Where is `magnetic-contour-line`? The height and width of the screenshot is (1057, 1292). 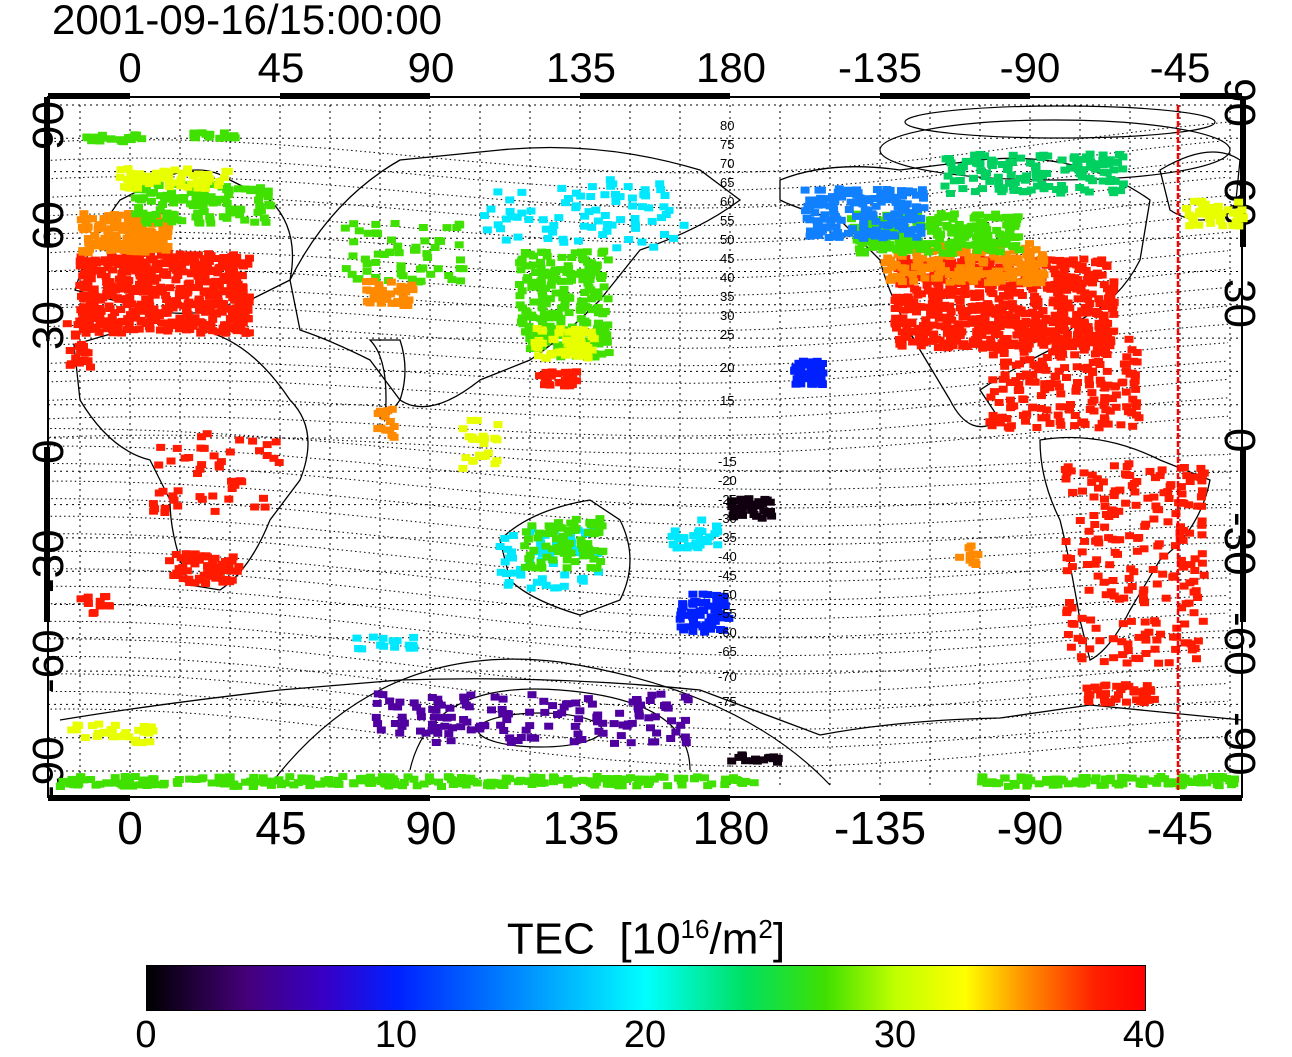
magnetic-contour-line is located at coordinates (638, 539).